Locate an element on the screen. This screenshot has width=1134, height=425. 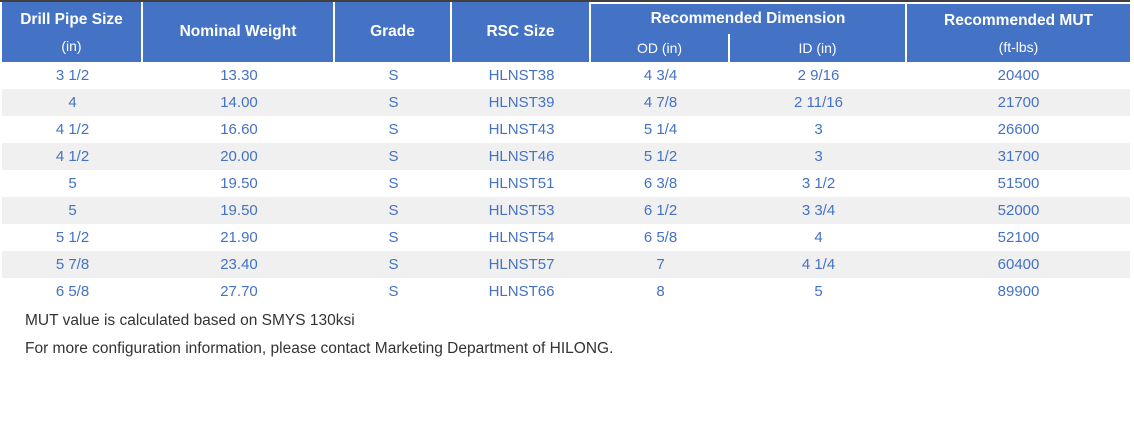
cell-rsc: HLNST39 is located at coordinates (521, 102).